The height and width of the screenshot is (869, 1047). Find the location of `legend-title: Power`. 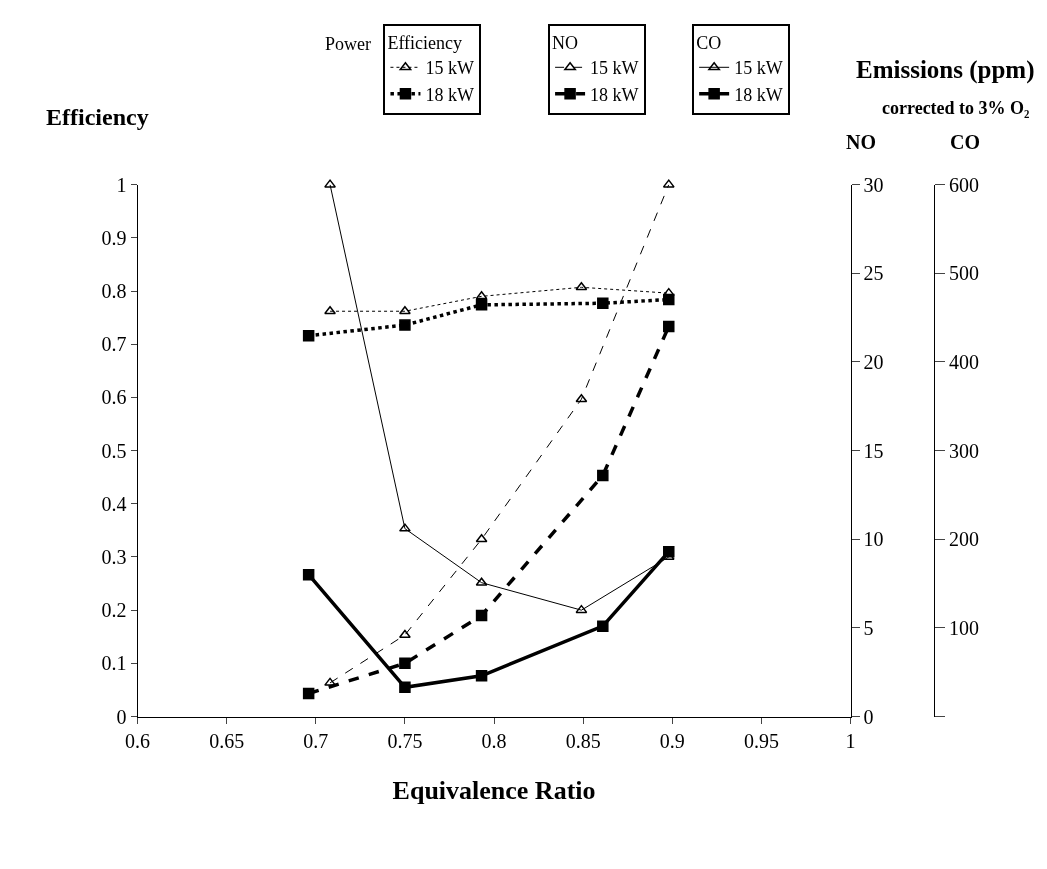

legend-title: Power is located at coordinates (348, 44).